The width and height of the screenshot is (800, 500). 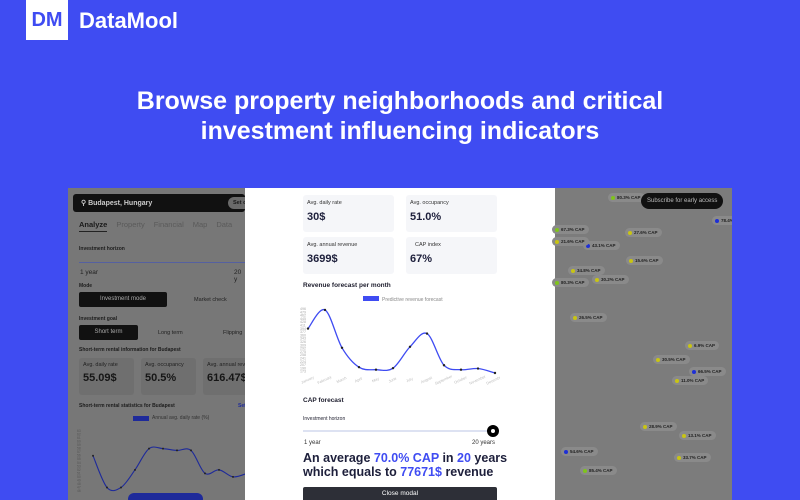 What do you see at coordinates (682, 201) in the screenshot?
I see `subscribe-button: Subscribe for early access` at bounding box center [682, 201].